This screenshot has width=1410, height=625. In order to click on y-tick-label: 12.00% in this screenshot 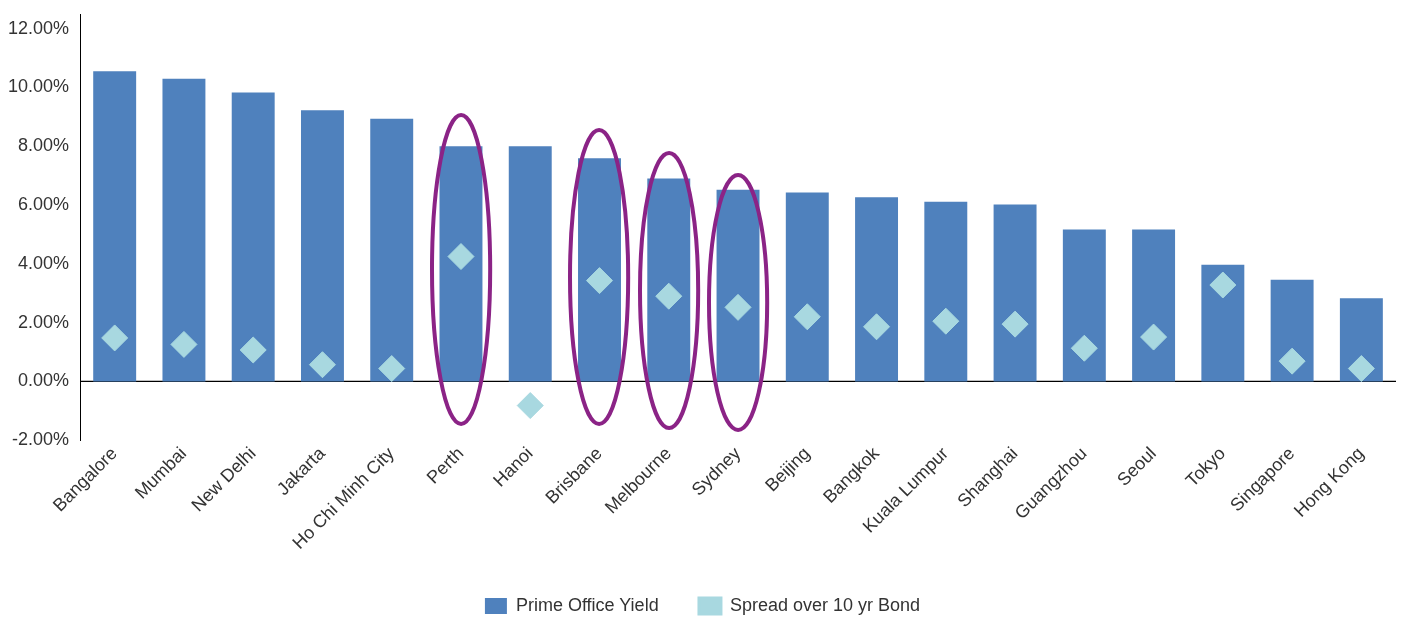, I will do `click(38, 27)`.